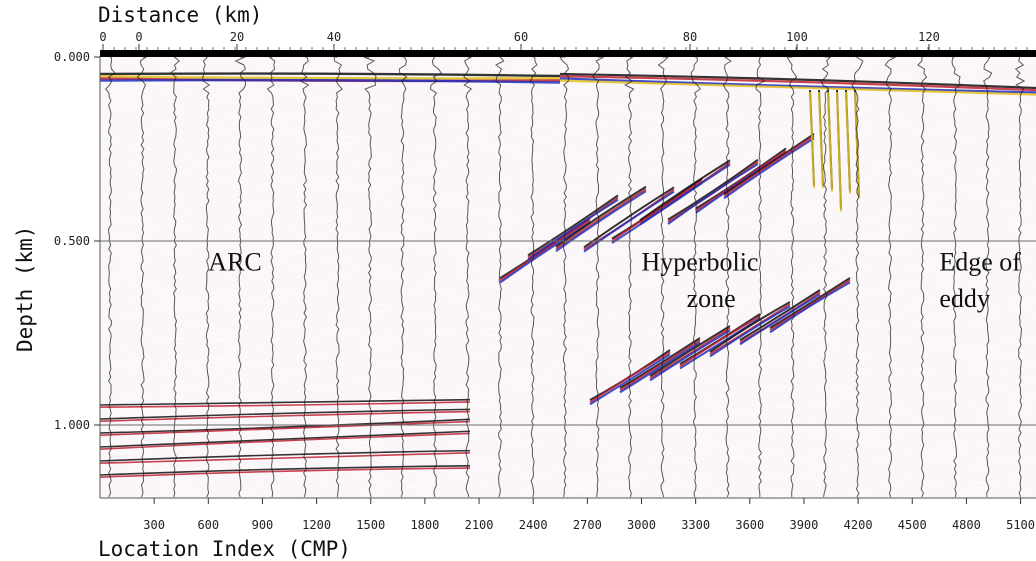 The height and width of the screenshot is (561, 1036). I want to click on depth-axis: 0.000 0.500 1.000, so click(77, 274).